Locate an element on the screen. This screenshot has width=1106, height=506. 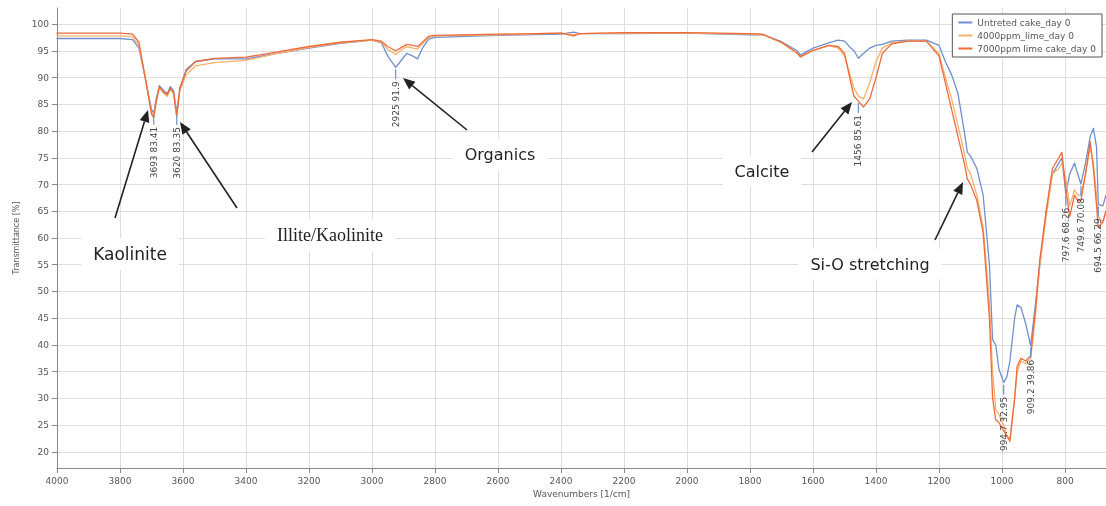
annotation: Illite/Kaolinite is located at coordinates (330, 235).